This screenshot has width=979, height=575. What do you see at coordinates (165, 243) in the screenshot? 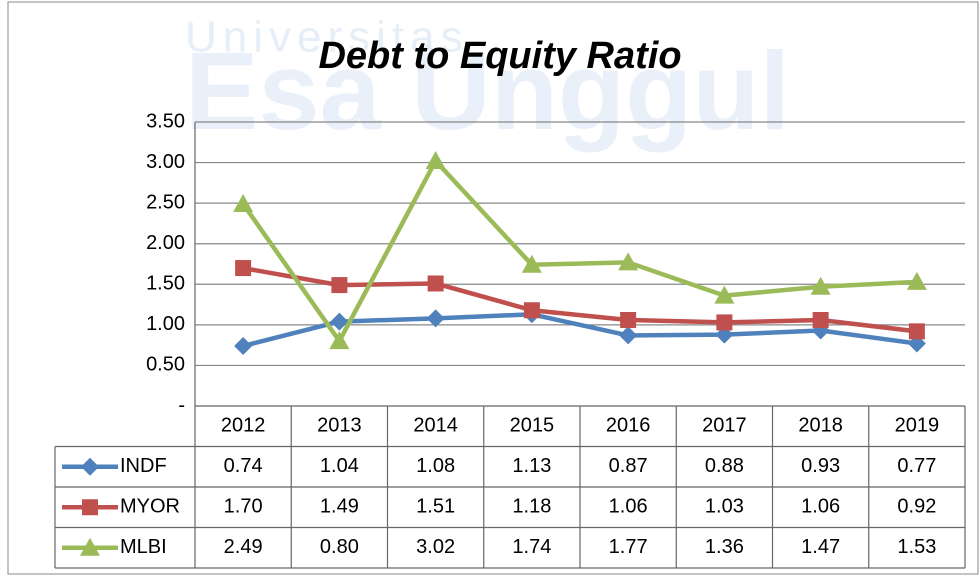
I see `y-tick-label: 2.00` at bounding box center [165, 243].